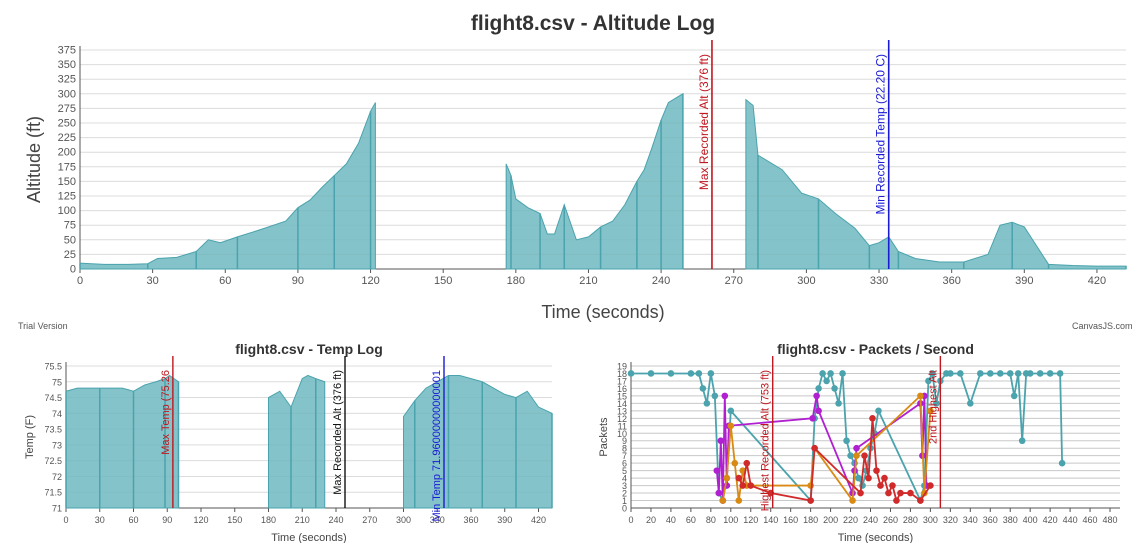  What do you see at coordinates (875, 349) in the screenshot?
I see `chart-title: flight8.csv - Packets / Second` at bounding box center [875, 349].